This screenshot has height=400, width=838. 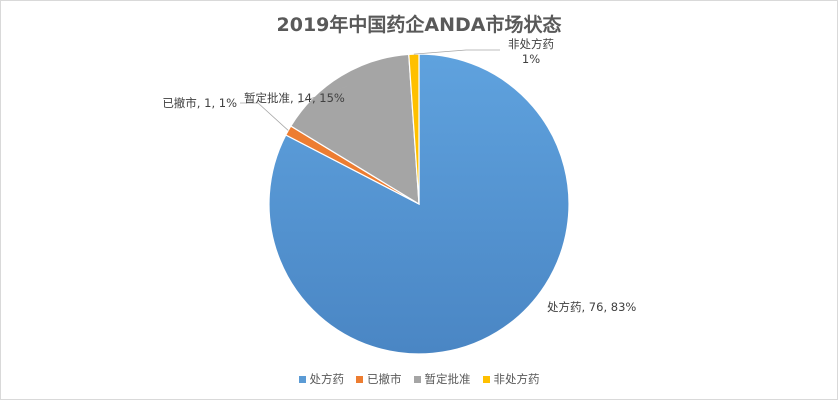 What do you see at coordinates (531, 59) in the screenshot?
I see `data-label: 1%` at bounding box center [531, 59].